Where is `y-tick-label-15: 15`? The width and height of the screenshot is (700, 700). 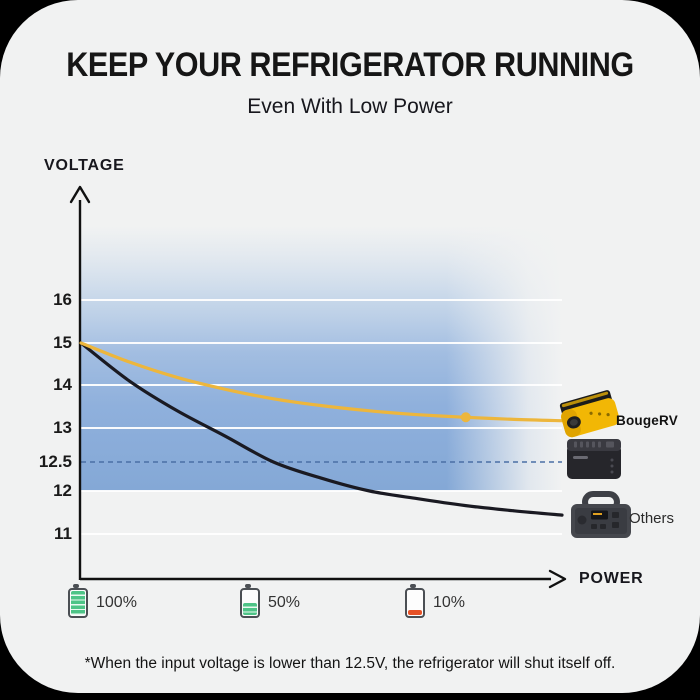 y-tick-label-15: 15 is located at coordinates (62, 342).